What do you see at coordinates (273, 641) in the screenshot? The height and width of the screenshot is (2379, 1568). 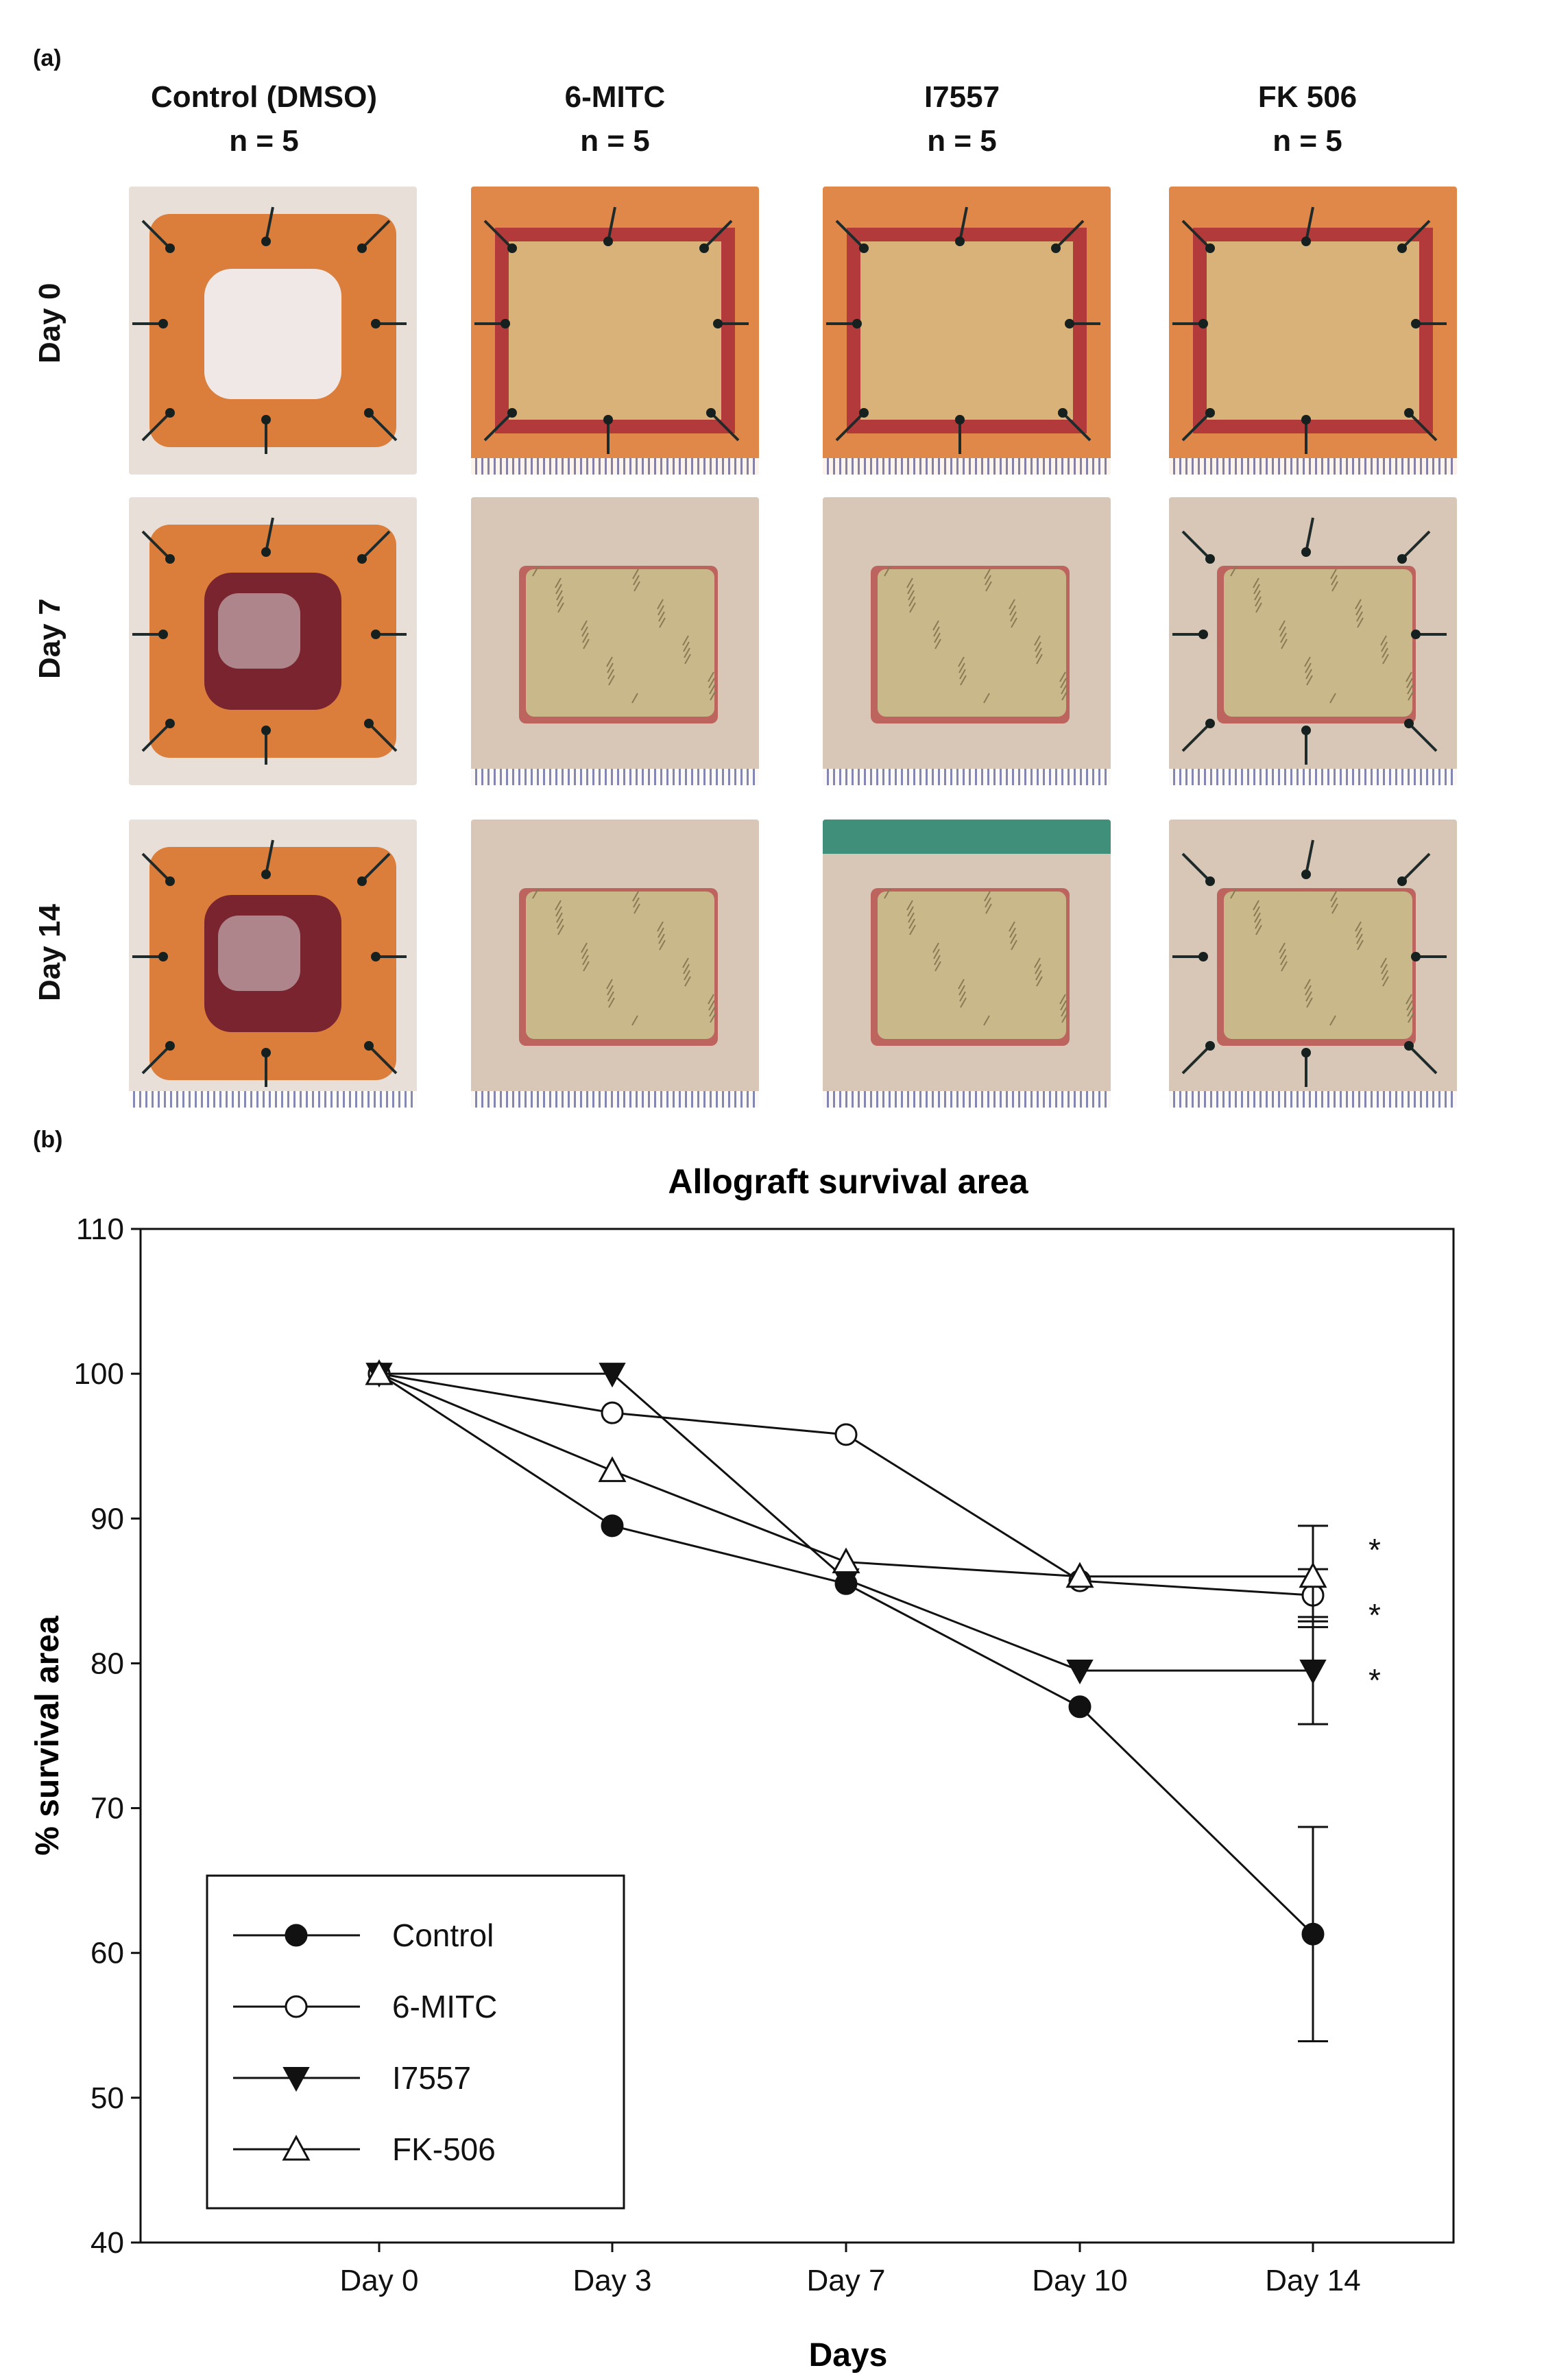 I see `graft-photo-day7-col1` at bounding box center [273, 641].